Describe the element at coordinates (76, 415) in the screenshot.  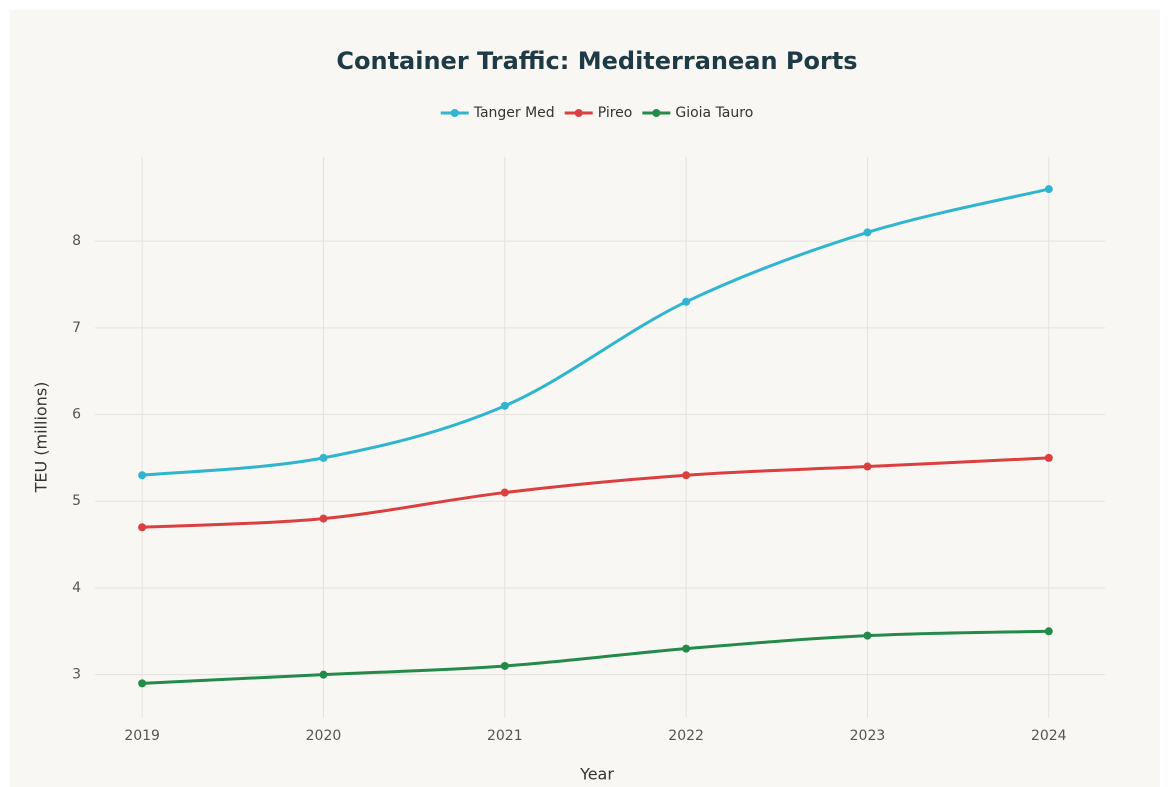
I see `y-tick-label: 6` at that location.